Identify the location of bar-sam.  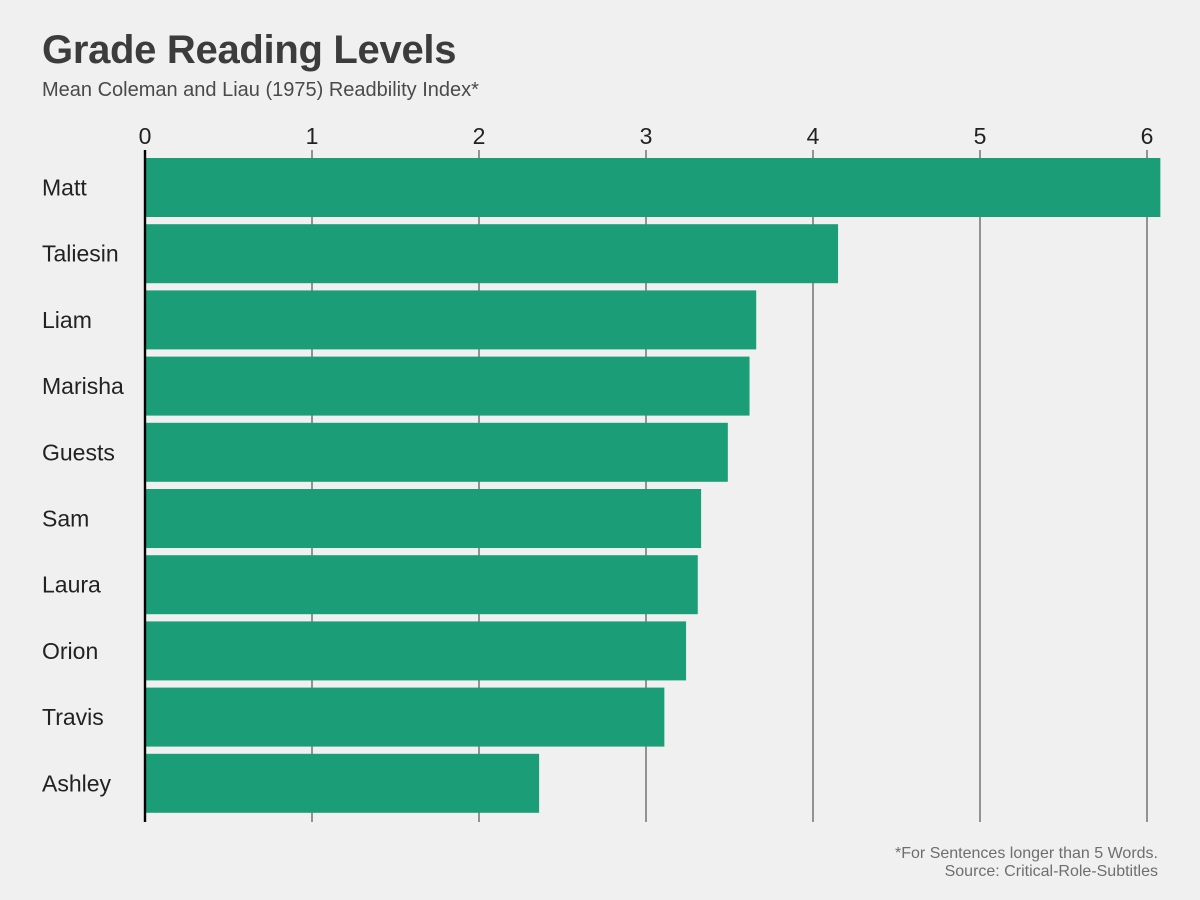
(423, 518).